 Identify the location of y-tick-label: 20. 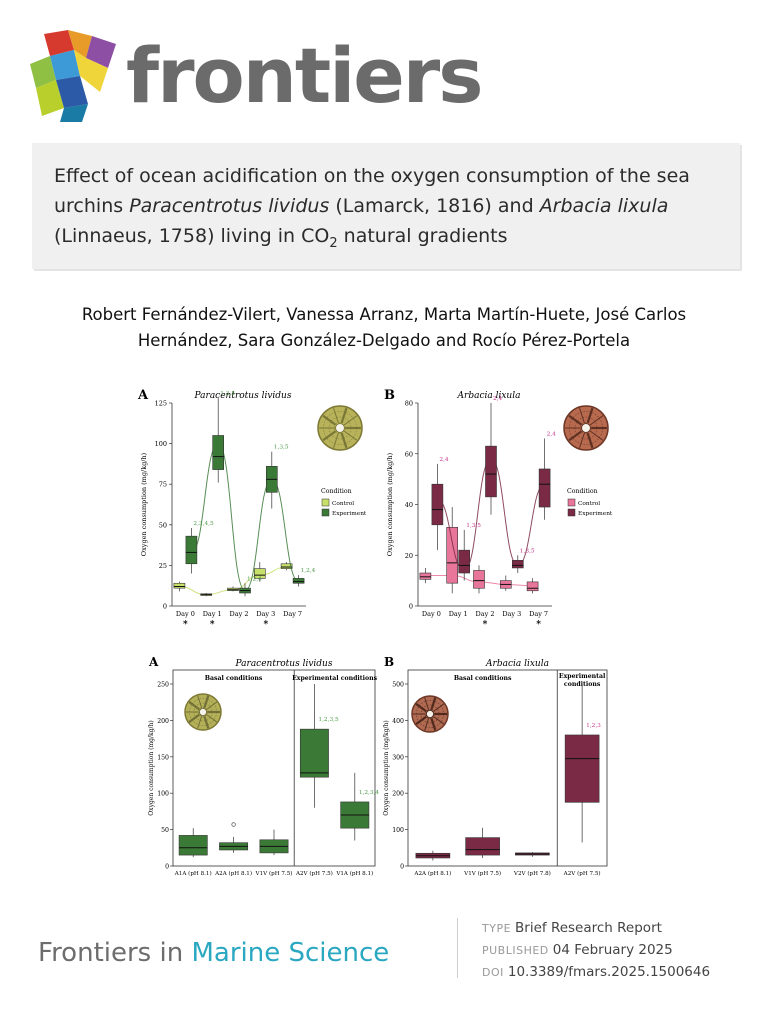
(409, 556).